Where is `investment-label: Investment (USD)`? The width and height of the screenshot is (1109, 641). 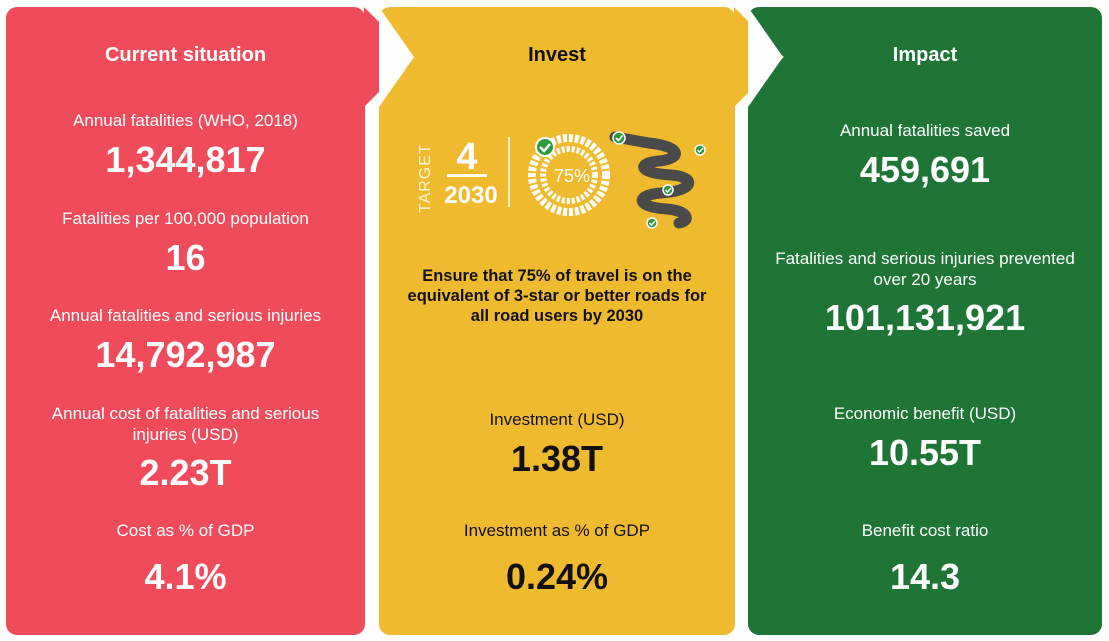 investment-label: Investment (USD) is located at coordinates (557, 419).